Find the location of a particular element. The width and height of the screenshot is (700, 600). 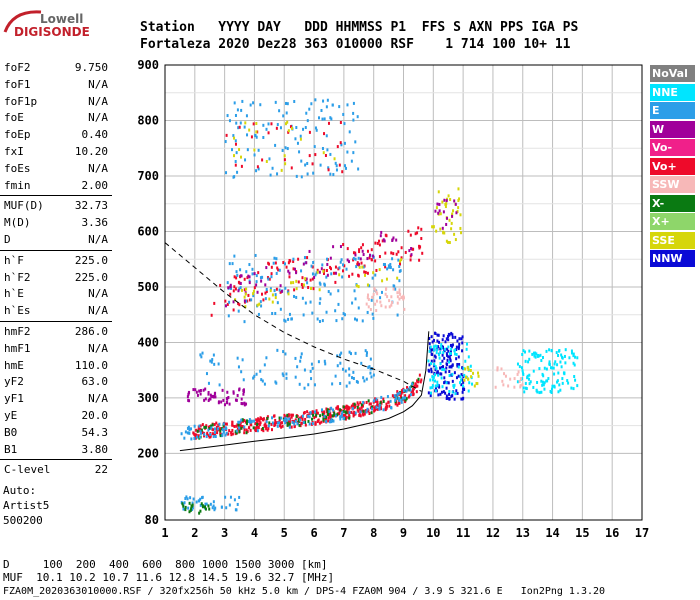

param-key: h`F is located at coordinates (14, 260).